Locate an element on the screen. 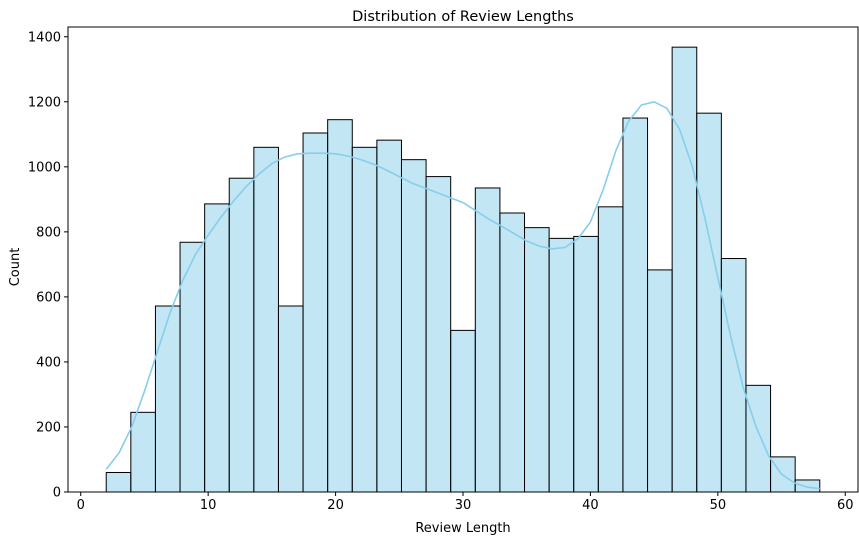  x-tick-label: 60 is located at coordinates (845, 505).